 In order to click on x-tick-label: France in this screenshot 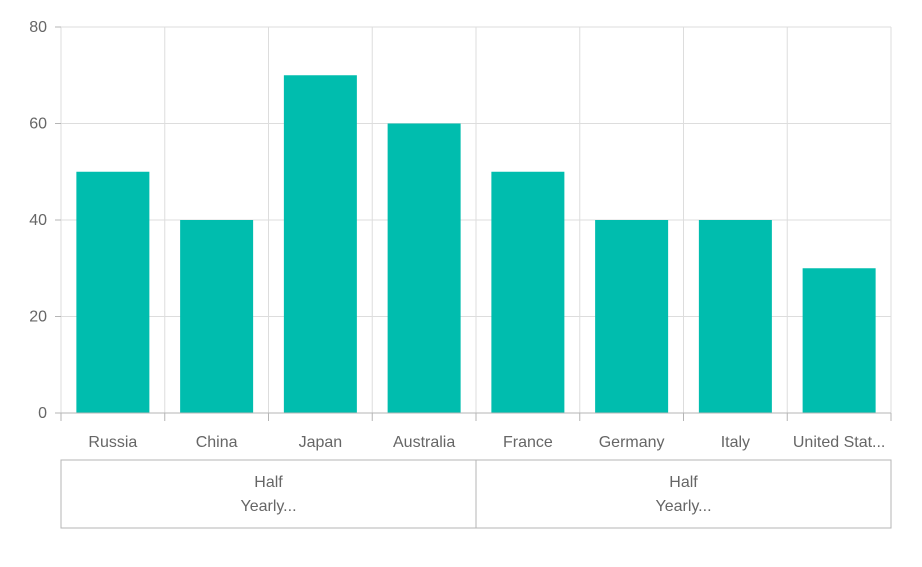, I will do `click(528, 442)`.